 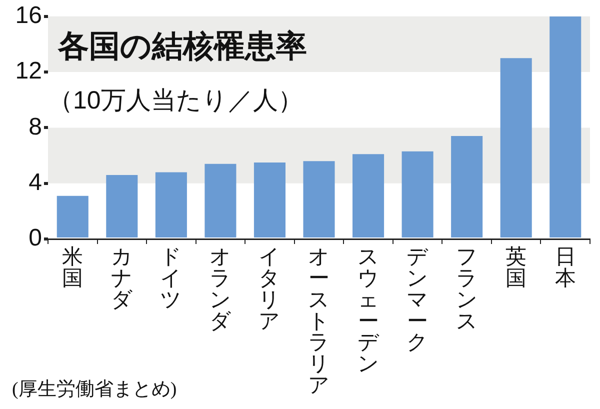 I want to click on x-tick-label: ドイツ, so click(x=171, y=279).